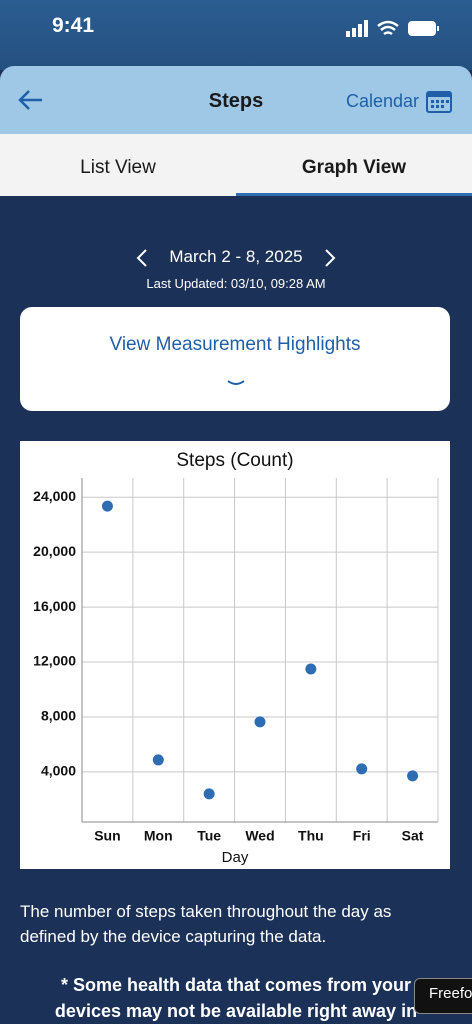 Image resolution: width=472 pixels, height=1024 pixels. I want to click on date-range: March 2 - 8, 2025, so click(236, 256).